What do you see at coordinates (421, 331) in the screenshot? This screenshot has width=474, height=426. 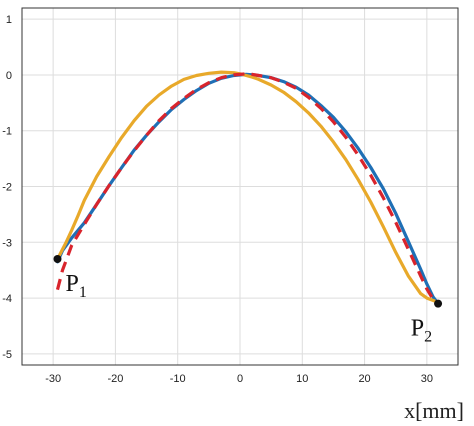 I see `point-label-2: P2` at bounding box center [421, 331].